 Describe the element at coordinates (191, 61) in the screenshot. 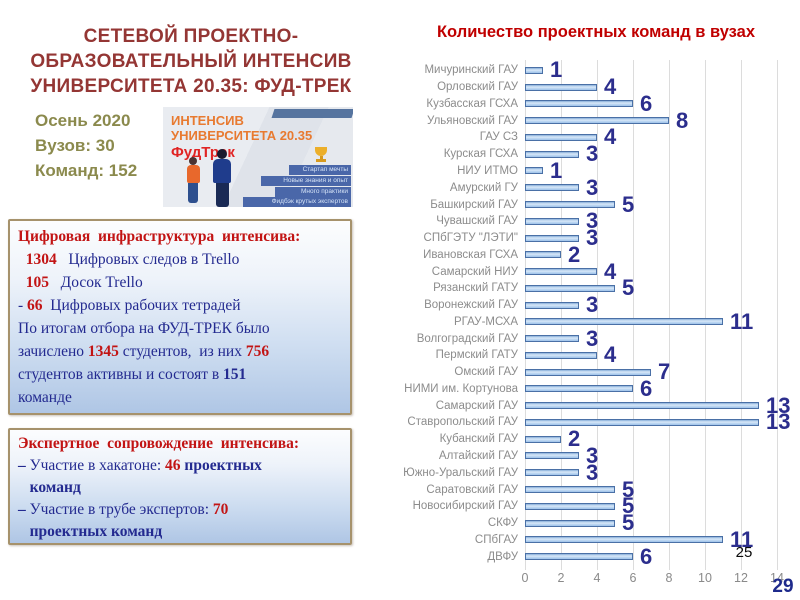

I see `page-title-line2: ОБРАЗОВАТЕЛЬНЫЙ ИНТЕНСИВ` at that location.